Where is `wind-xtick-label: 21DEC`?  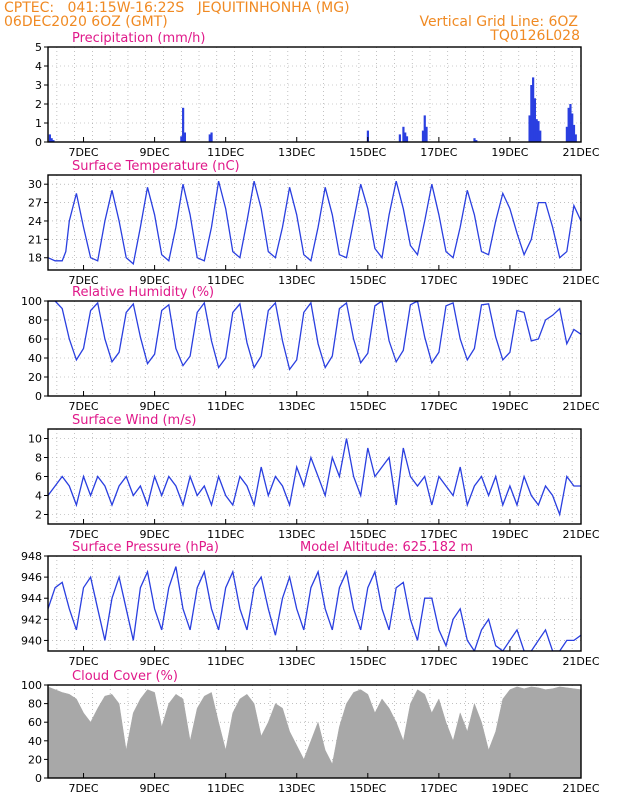 wind-xtick-label: 21DEC is located at coordinates (580, 534).